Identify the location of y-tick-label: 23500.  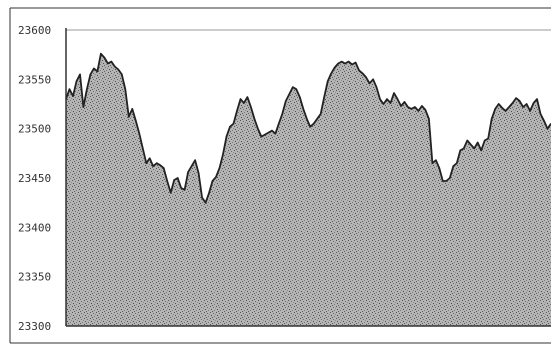
(34, 129).